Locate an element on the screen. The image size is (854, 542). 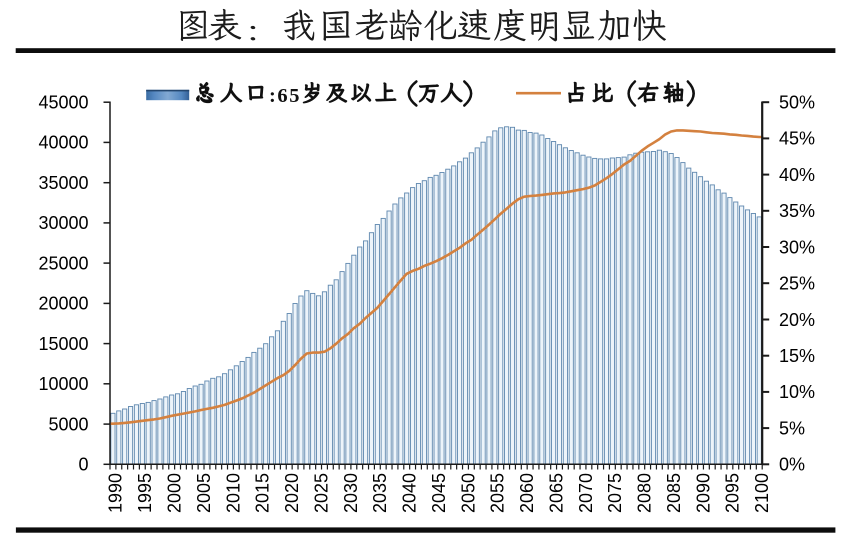
svg-text: 5000 is located at coordinates (68, 424).